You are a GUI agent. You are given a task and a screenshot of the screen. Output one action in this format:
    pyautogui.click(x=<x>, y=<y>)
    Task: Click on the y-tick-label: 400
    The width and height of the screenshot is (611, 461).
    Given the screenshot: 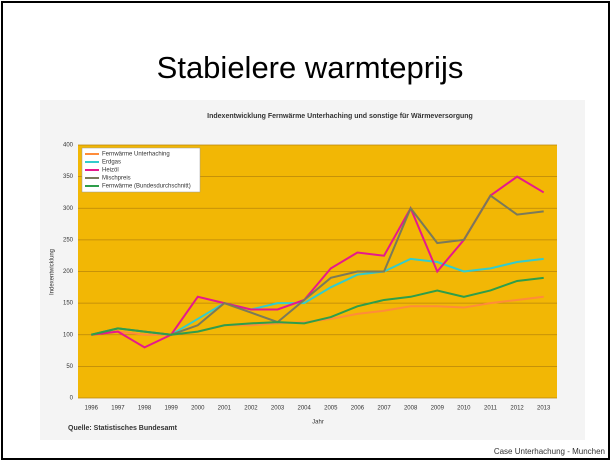 What is the action you would take?
    pyautogui.click(x=68, y=146)
    